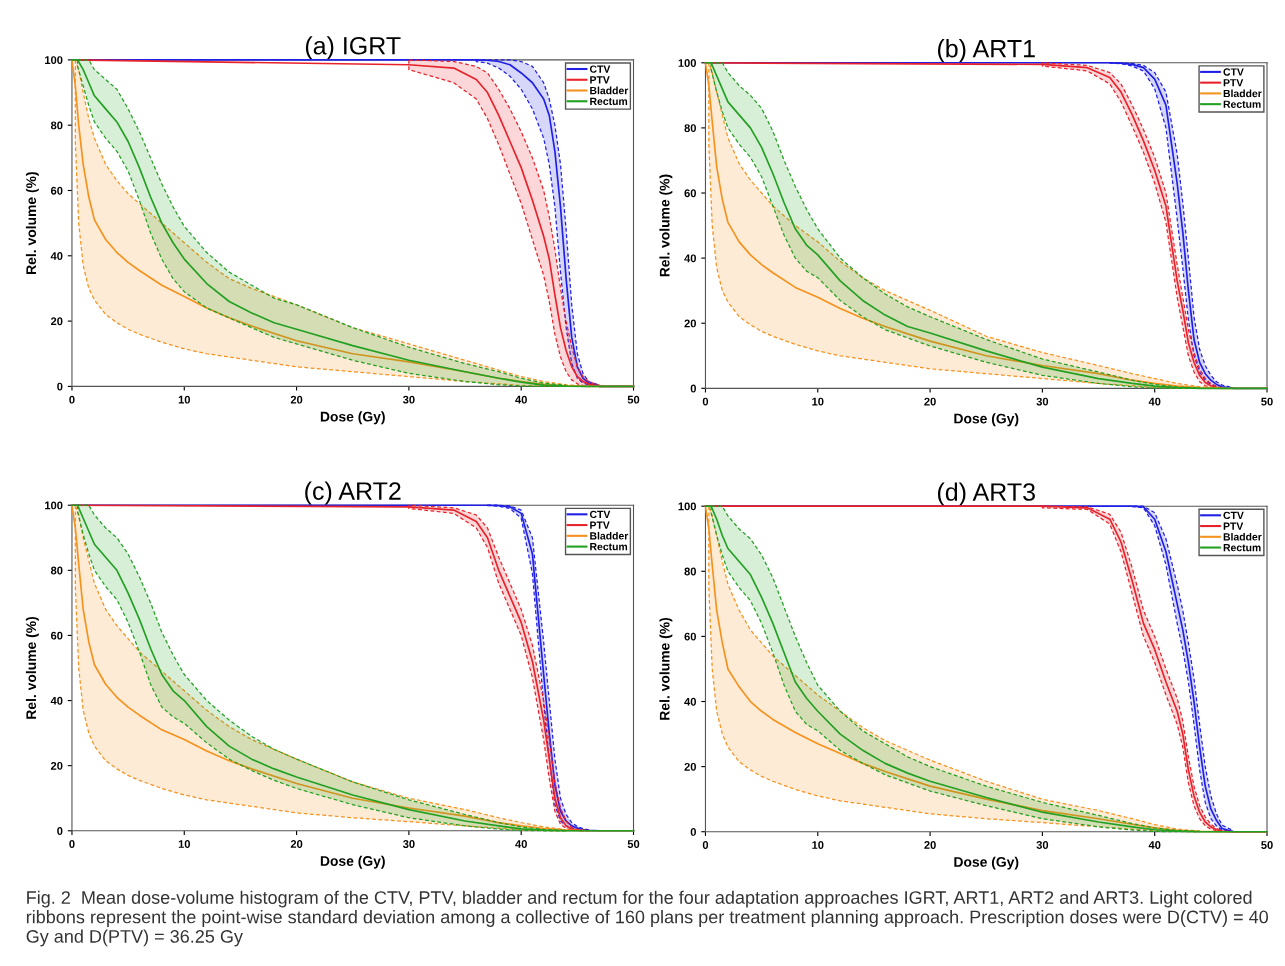 The image size is (1285, 966). I want to click on chart-title: (a) IGRT, so click(353, 48).